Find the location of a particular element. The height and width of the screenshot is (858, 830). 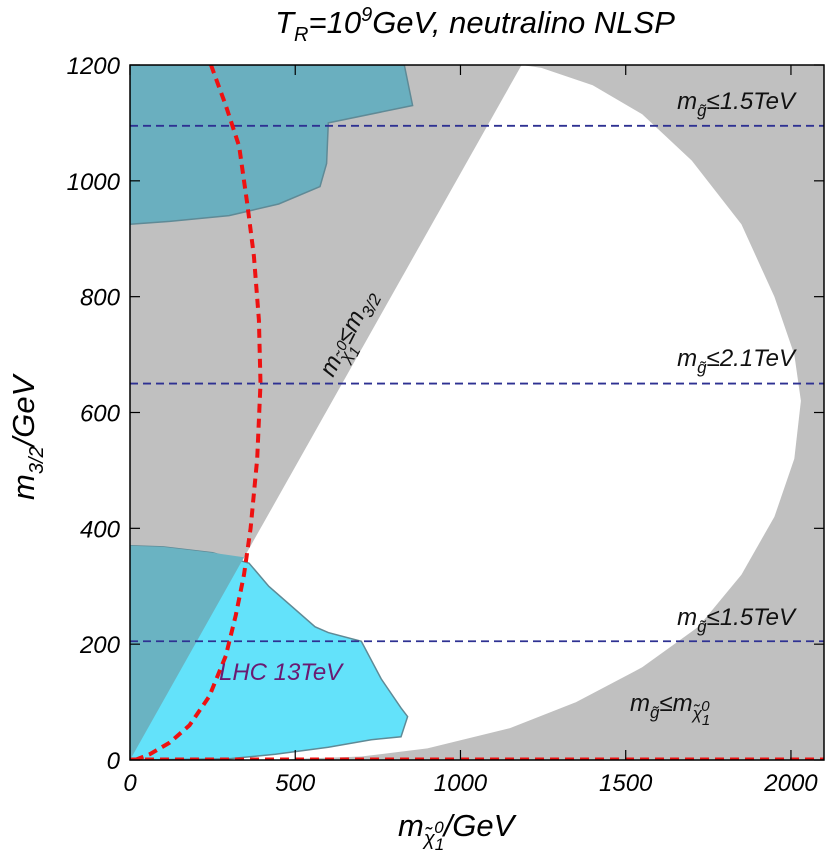

y-tick-label: 400 is located at coordinates (100, 529).